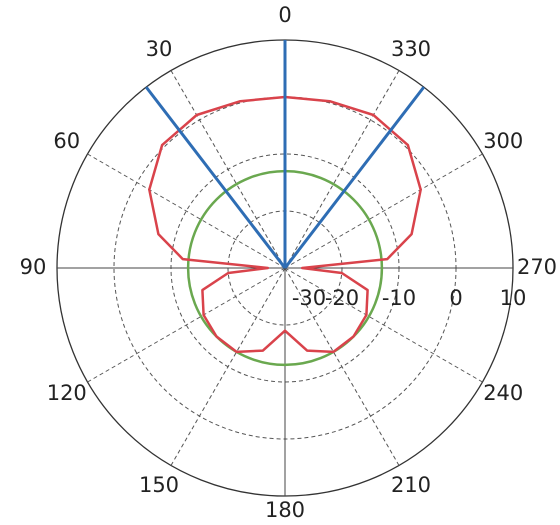  Describe the element at coordinates (455, 298) in the screenshot. I see `r-tick-label: 0` at that location.